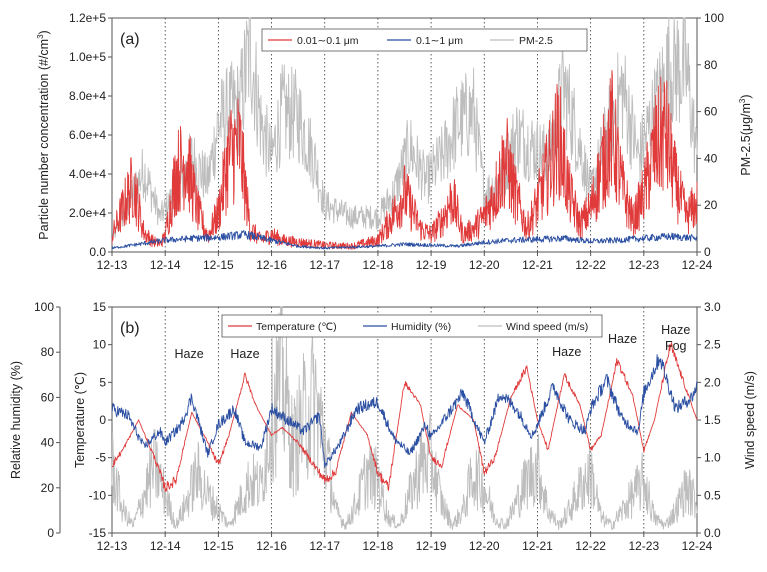  Describe the element at coordinates (712, 420) in the screenshot. I see `y-tick-label: 1.5` at that location.